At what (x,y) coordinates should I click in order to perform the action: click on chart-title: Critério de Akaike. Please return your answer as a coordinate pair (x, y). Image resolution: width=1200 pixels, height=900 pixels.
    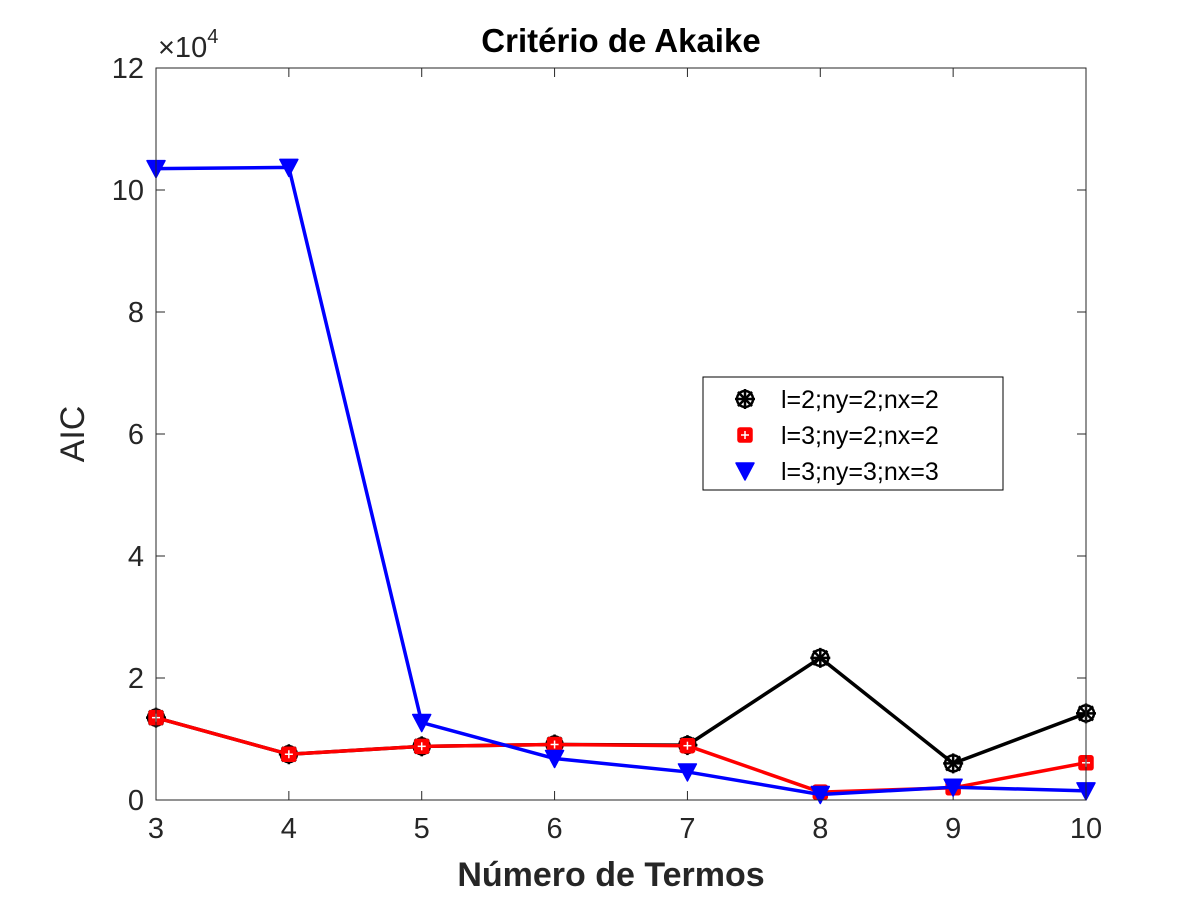
    Looking at the image, I should click on (620, 40).